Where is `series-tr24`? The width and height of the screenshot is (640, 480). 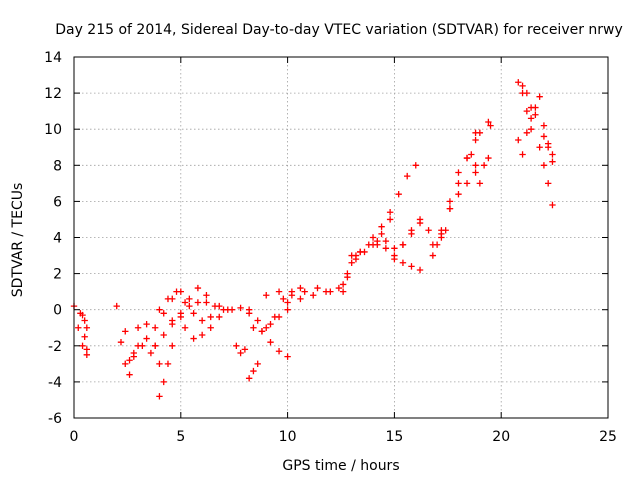 series-tr24 is located at coordinates (407, 239).